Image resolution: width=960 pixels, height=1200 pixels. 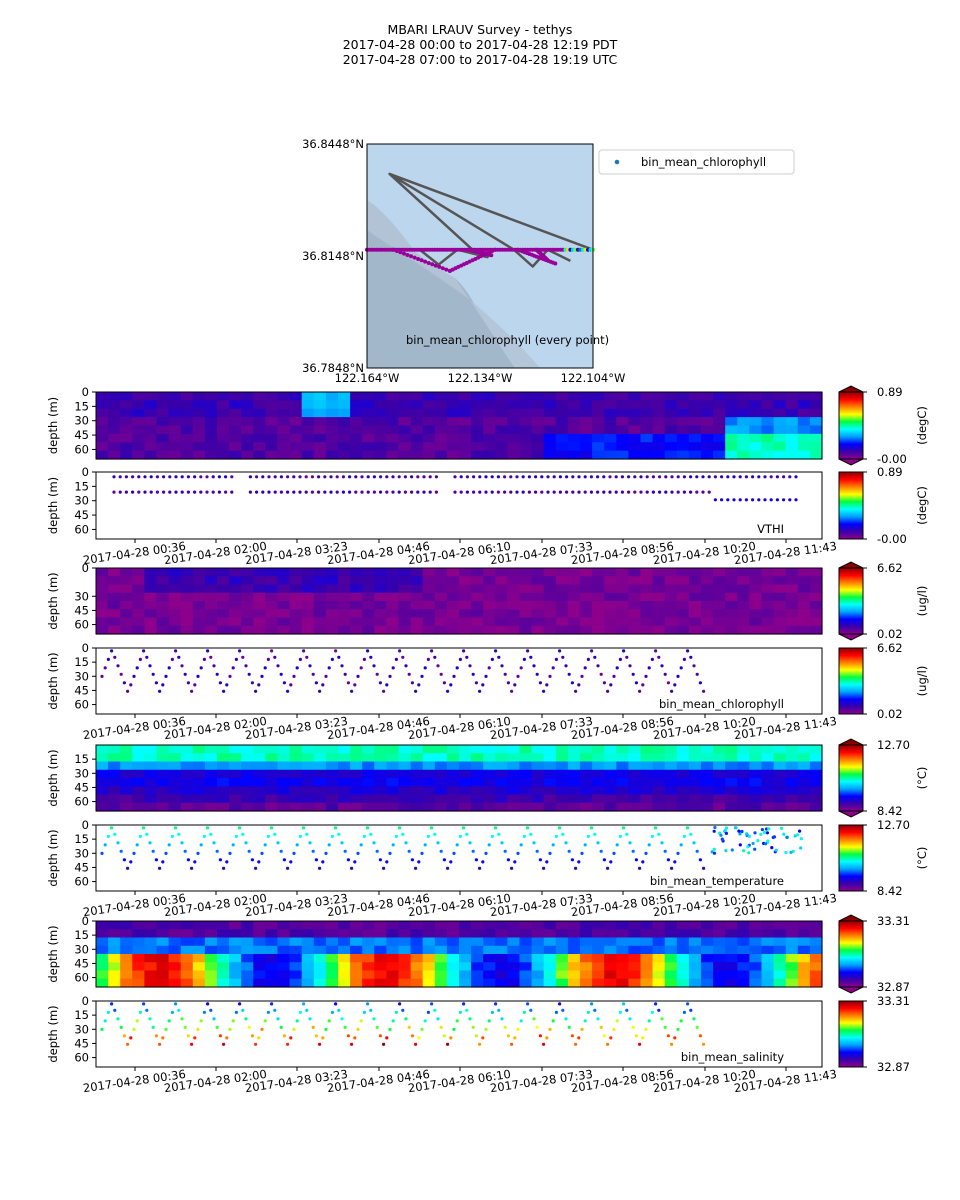 What do you see at coordinates (696, 162) in the screenshot?
I see `map-legend: bin_mean_chlorophyll` at bounding box center [696, 162].